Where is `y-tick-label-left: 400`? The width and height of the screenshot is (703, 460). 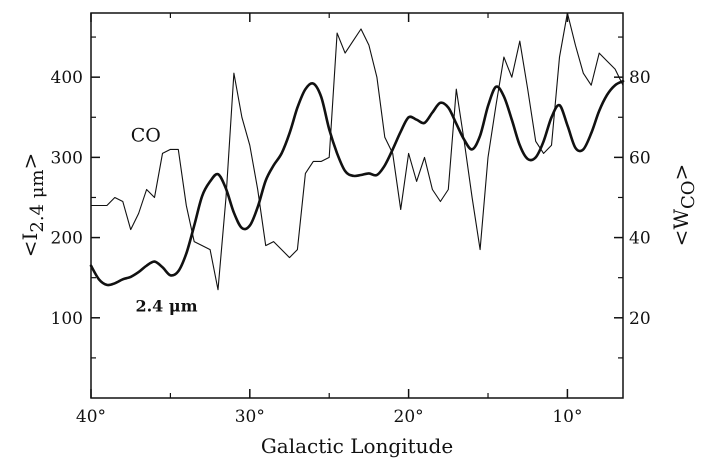
y-tick-label-left: 400 is located at coordinates (67, 78).